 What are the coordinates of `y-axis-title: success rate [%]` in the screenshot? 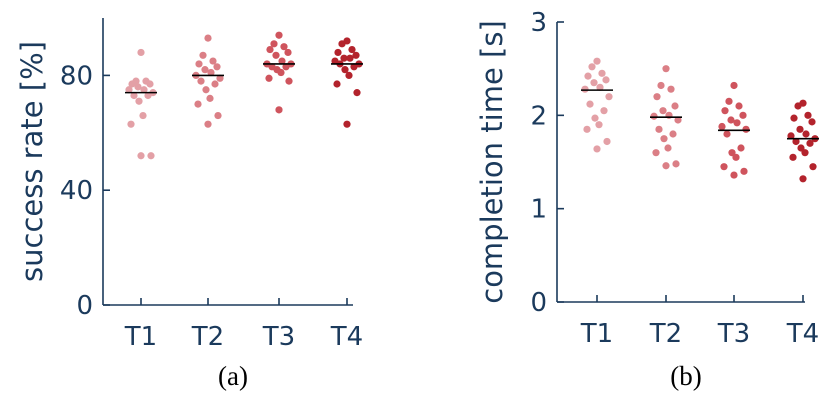 It's located at (32, 161).